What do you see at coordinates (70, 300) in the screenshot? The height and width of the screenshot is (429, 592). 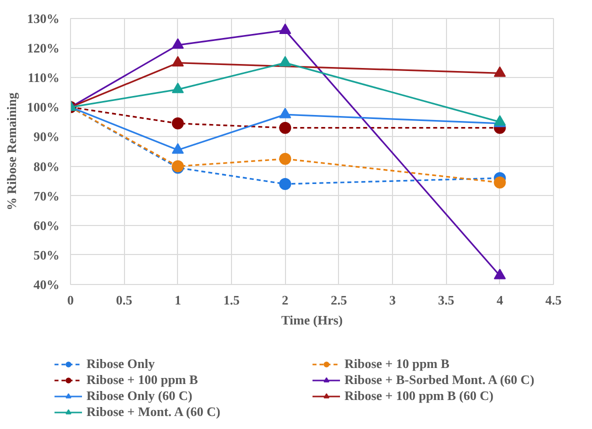 I see `x-tick-label: 0` at bounding box center [70, 300].